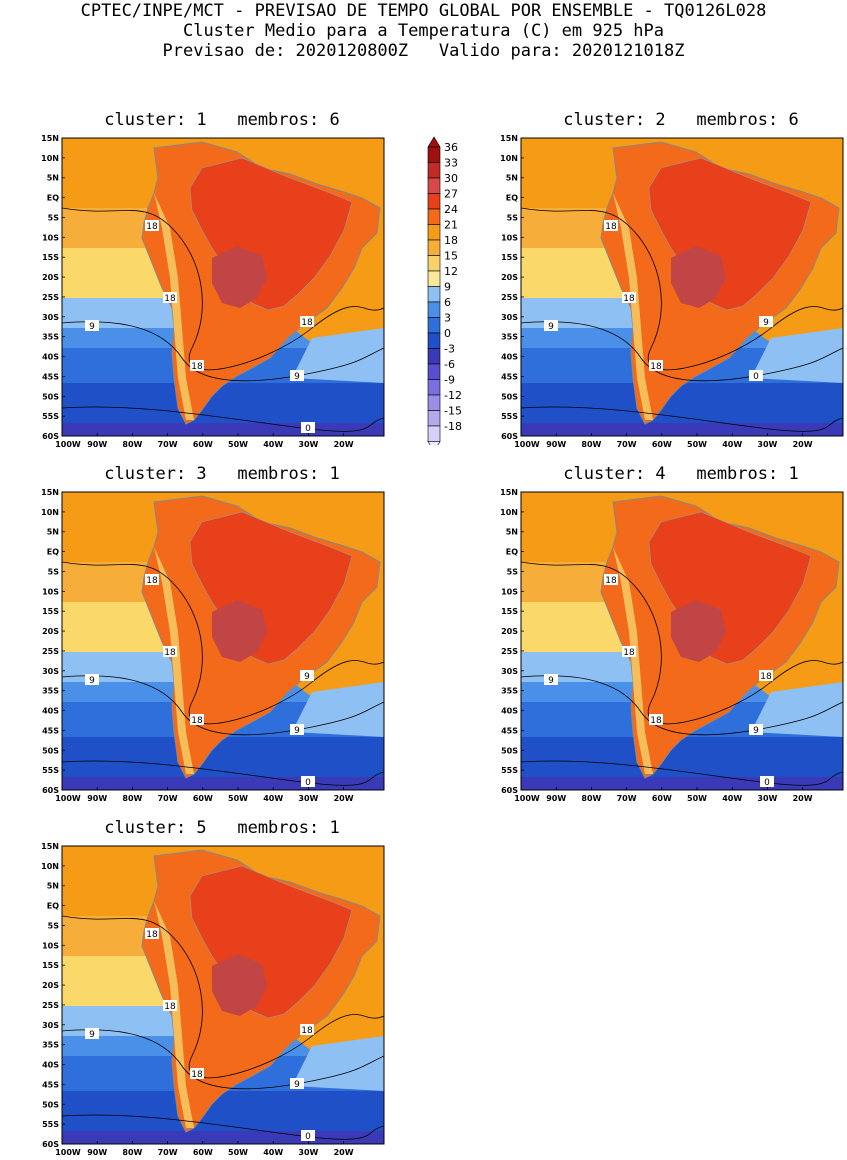  What do you see at coordinates (681, 474) in the screenshot?
I see `panel-title: cluster: 4 membros: 1` at bounding box center [681, 474].